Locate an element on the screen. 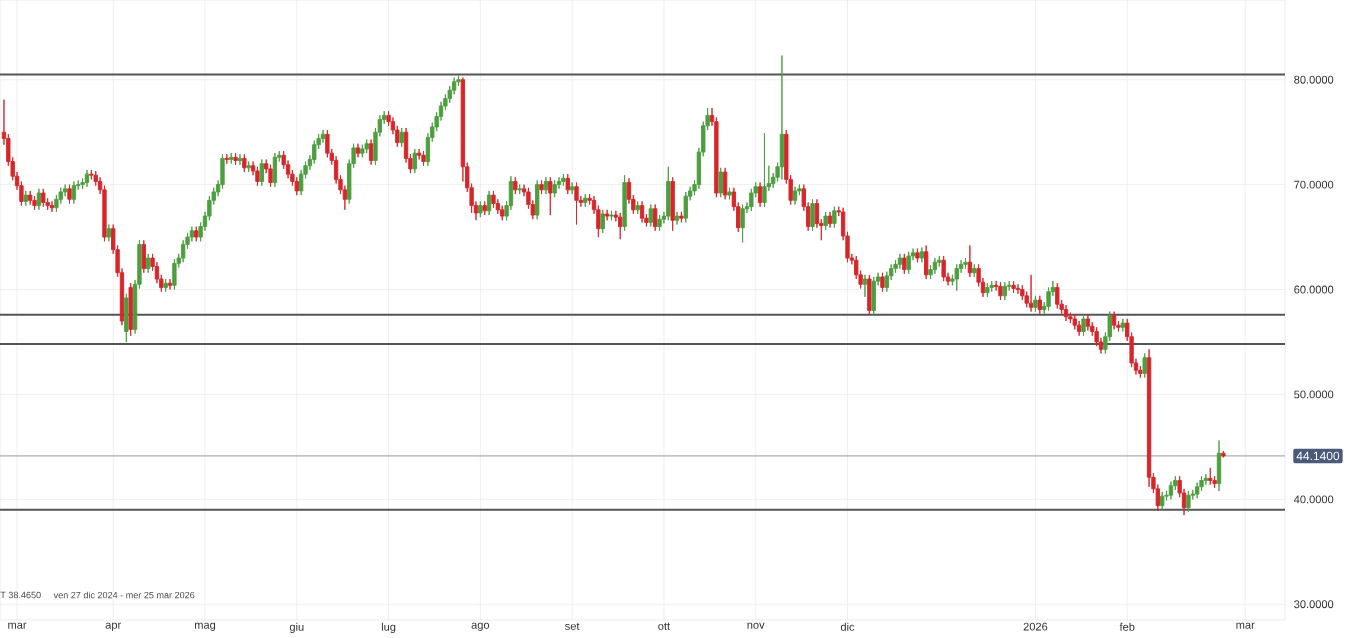  x-tick-label: dic is located at coordinates (847, 626).